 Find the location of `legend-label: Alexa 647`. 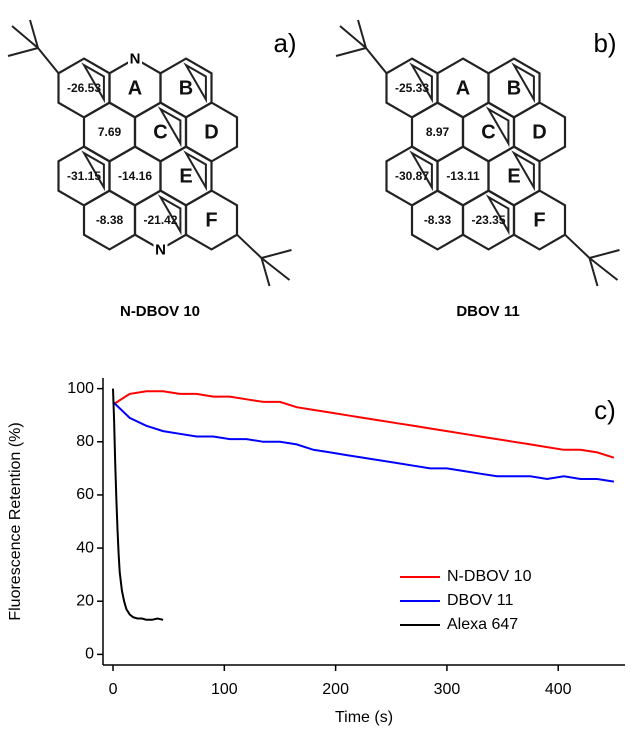

legend-label: Alexa 647 is located at coordinates (482, 624).